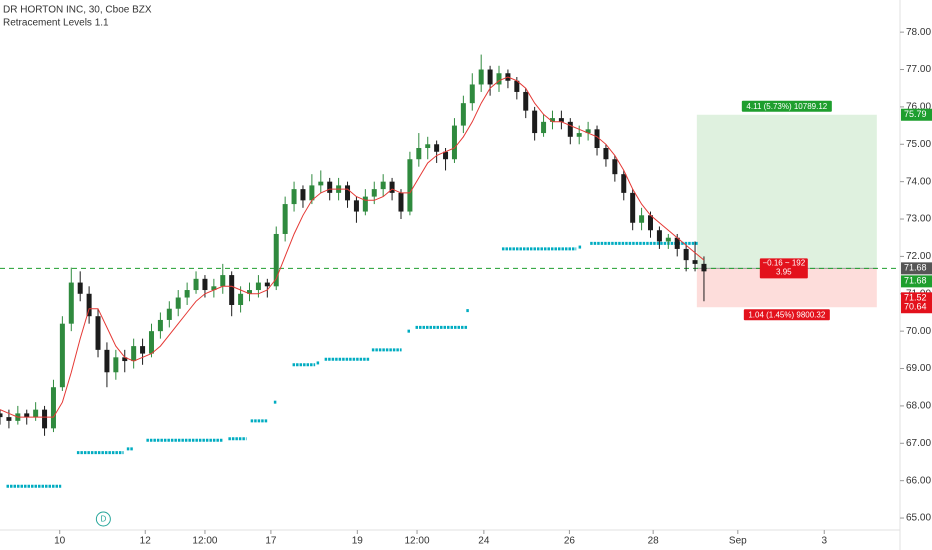 This screenshot has width=932, height=550. What do you see at coordinates (918, 181) in the screenshot?
I see `y-tick-label: 74.00` at bounding box center [918, 181].